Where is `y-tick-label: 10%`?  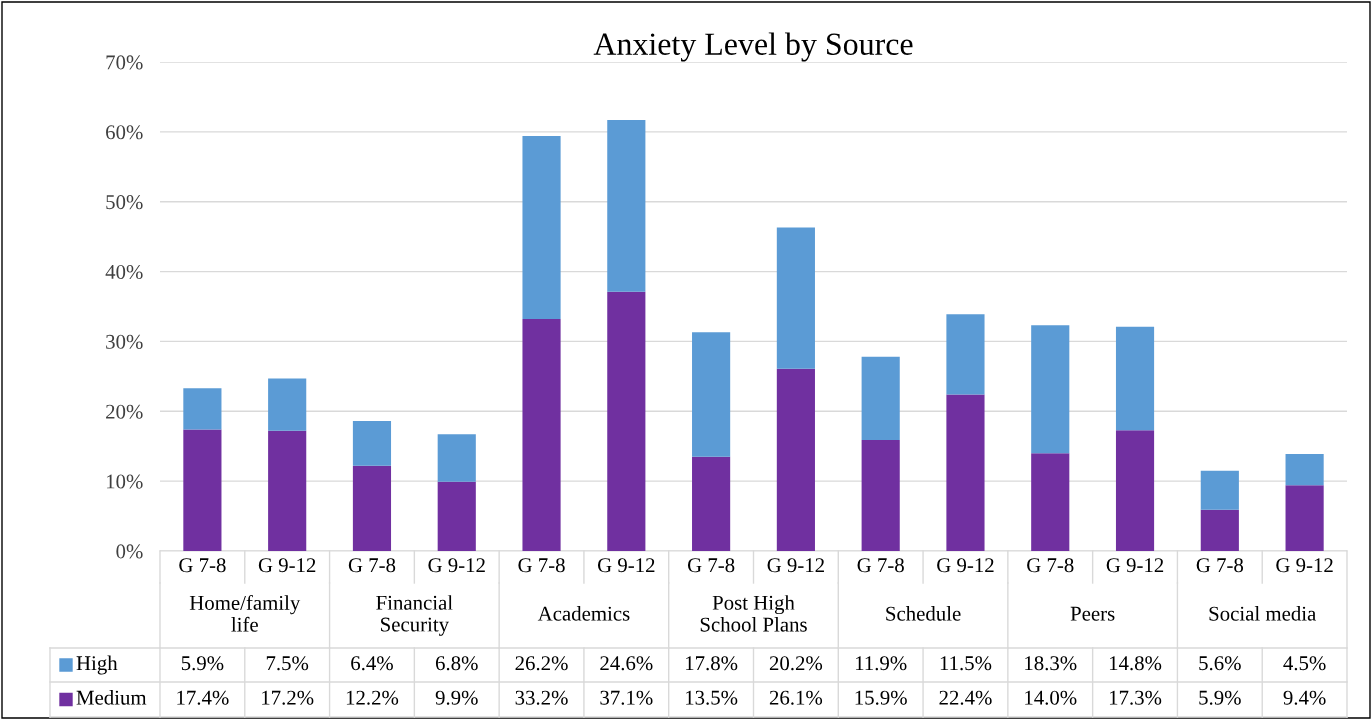 y-tick-label: 10% is located at coordinates (124, 481).